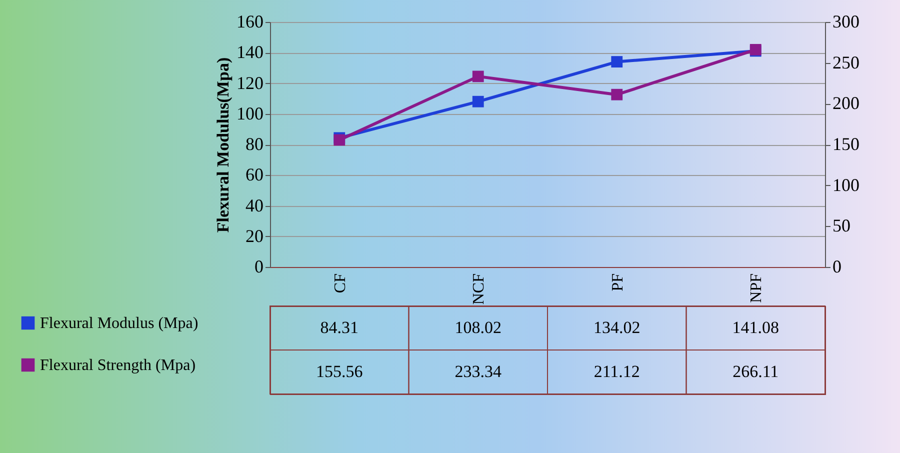  I want to click on y2-tick-label: 200, so click(846, 103).